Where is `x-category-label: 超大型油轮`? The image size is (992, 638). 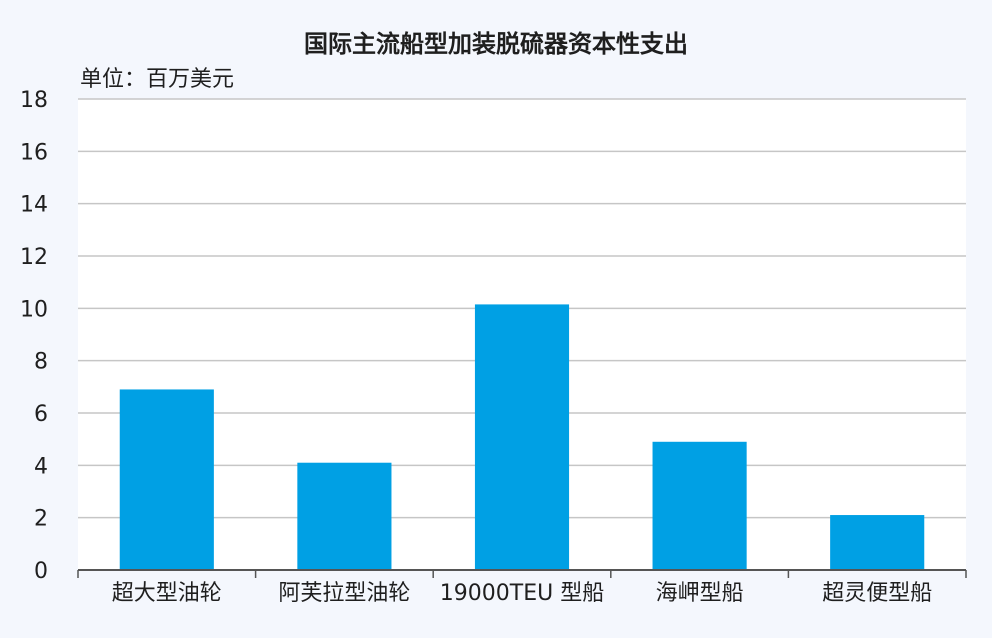 x-category-label: 超大型油轮 is located at coordinates (167, 593).